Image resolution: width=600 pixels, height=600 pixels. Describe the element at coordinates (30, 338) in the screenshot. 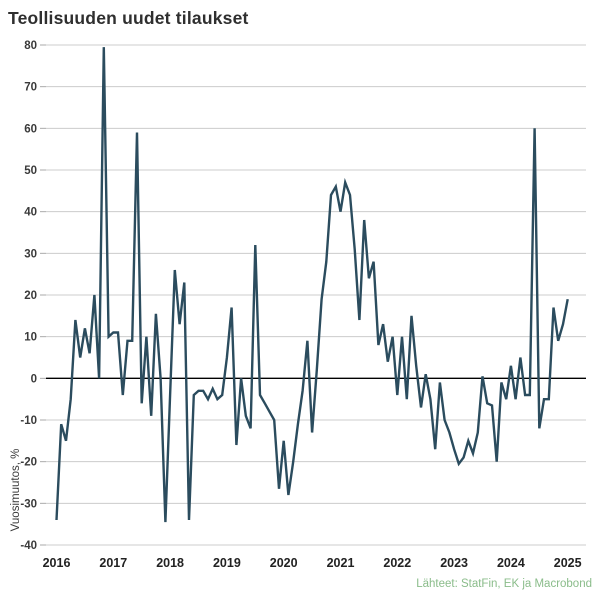

I see `y-tick-label: 10` at that location.